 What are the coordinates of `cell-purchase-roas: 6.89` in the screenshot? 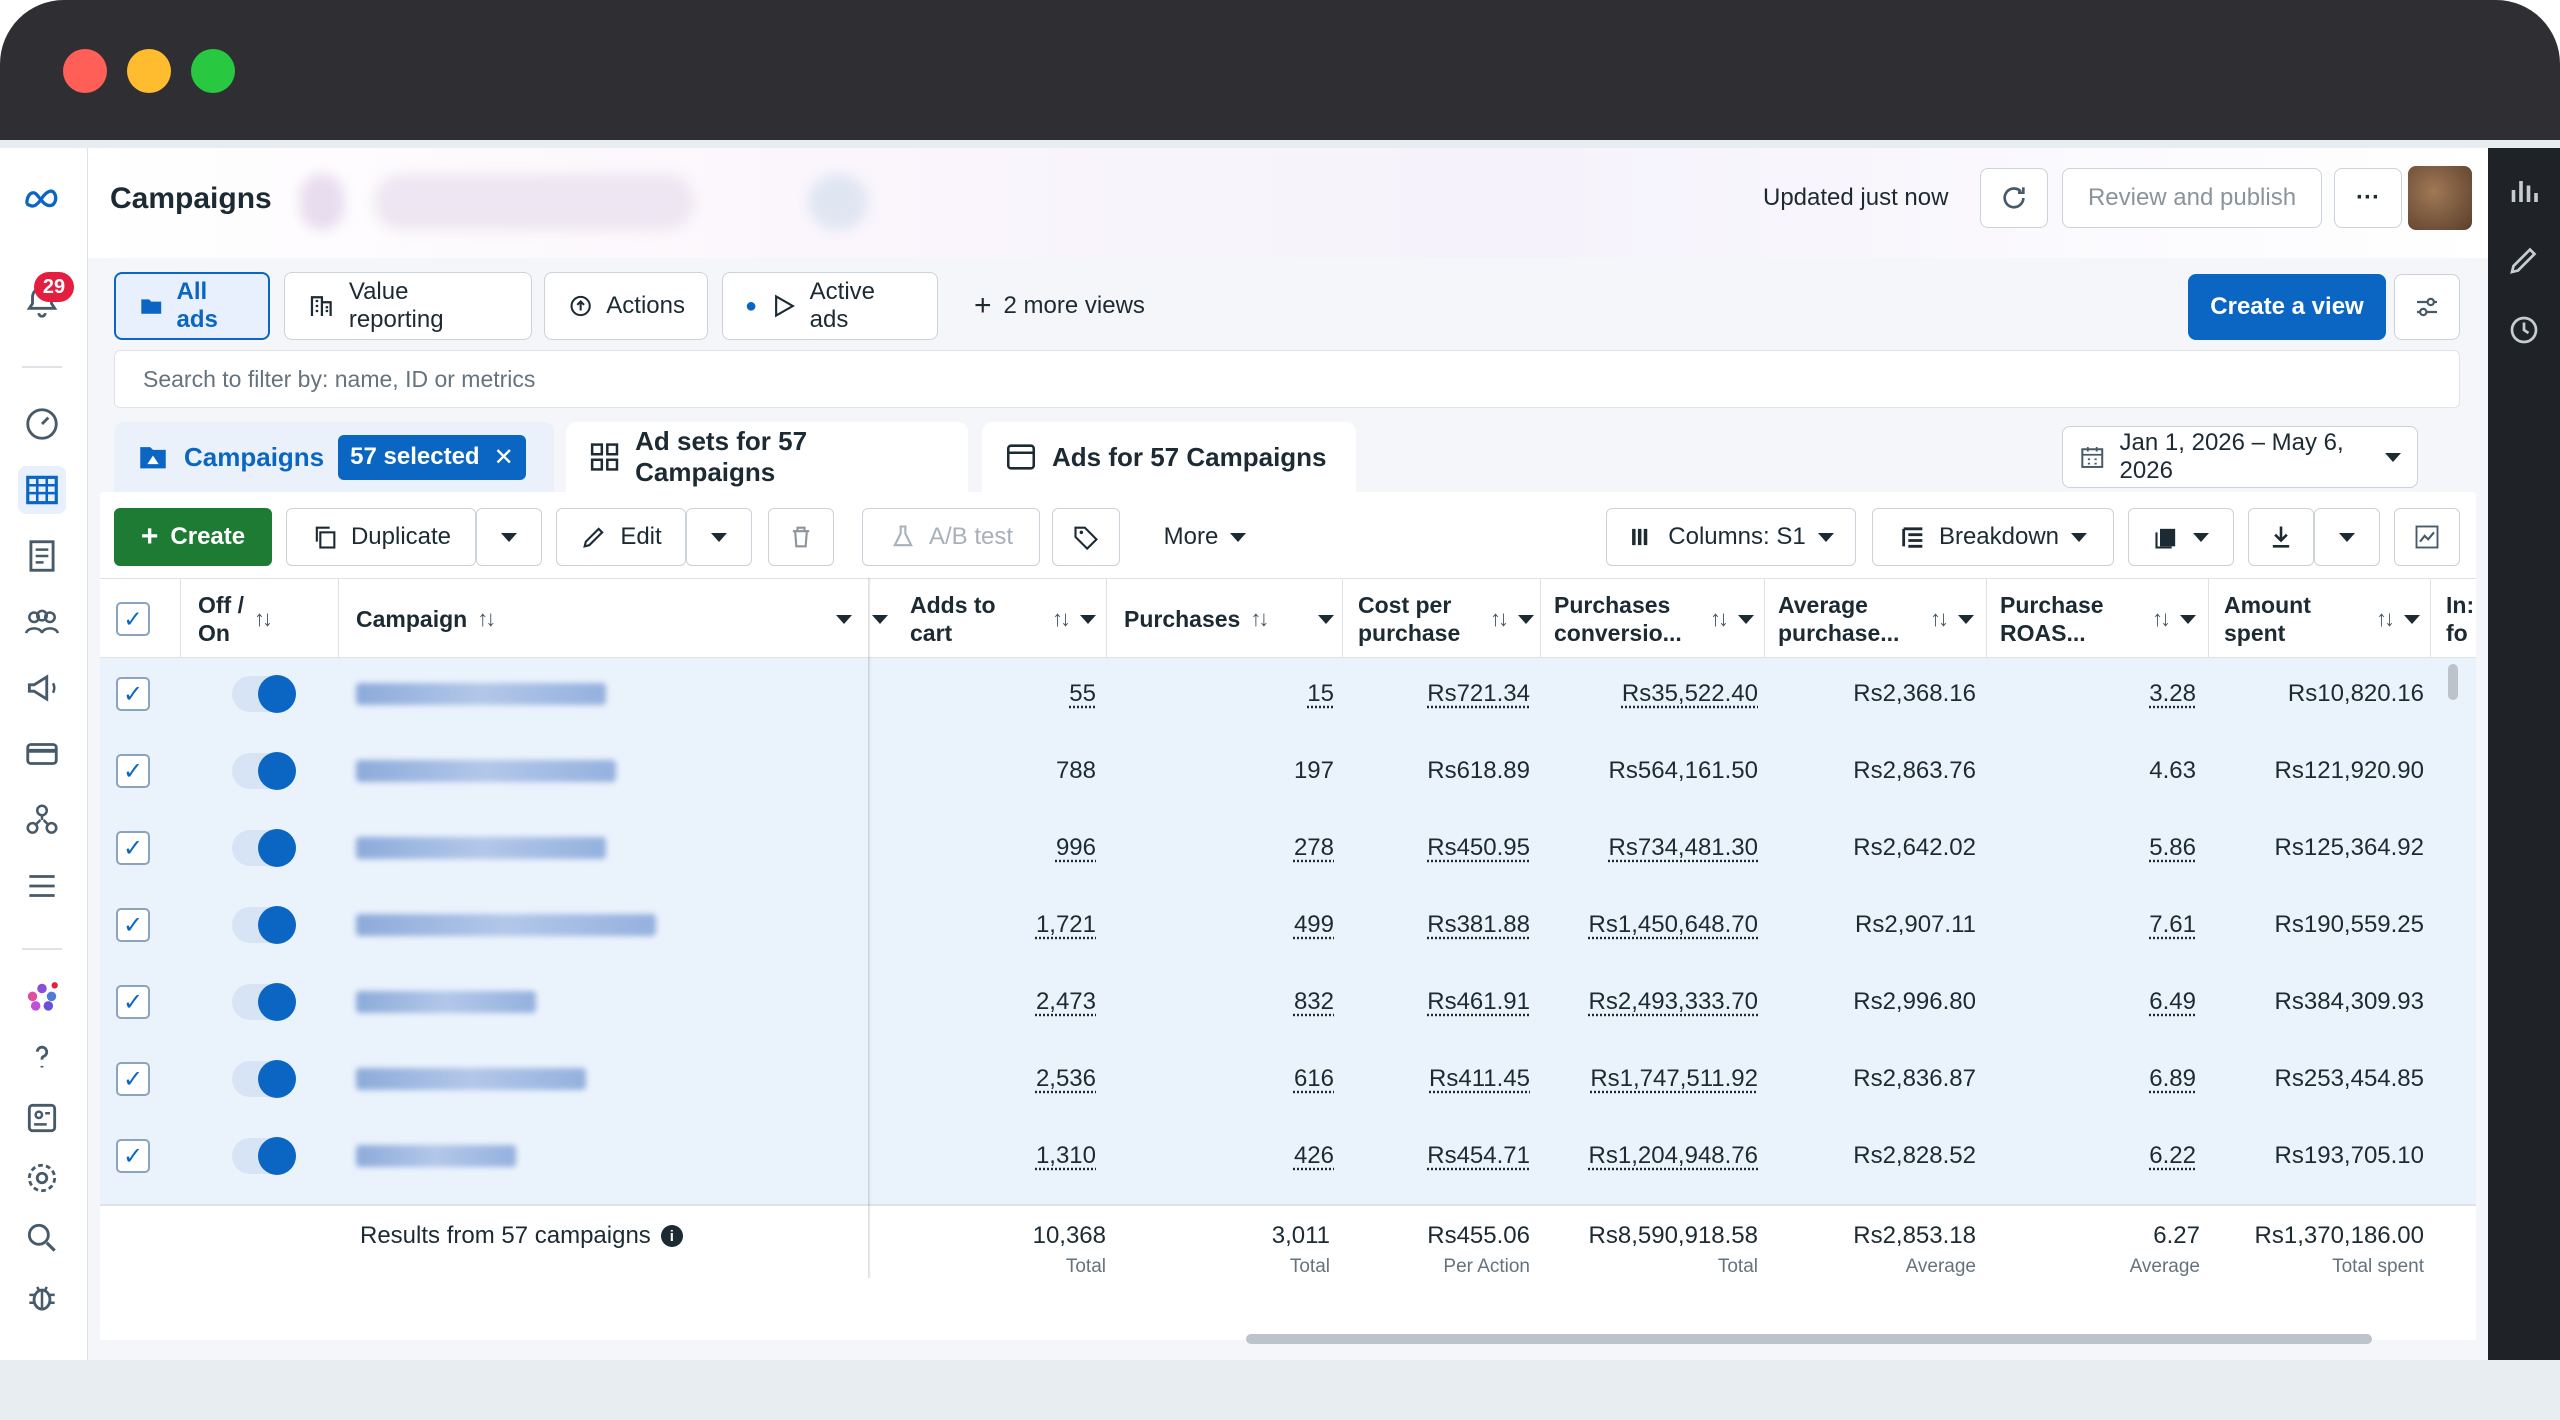 It's located at (2098, 1079).